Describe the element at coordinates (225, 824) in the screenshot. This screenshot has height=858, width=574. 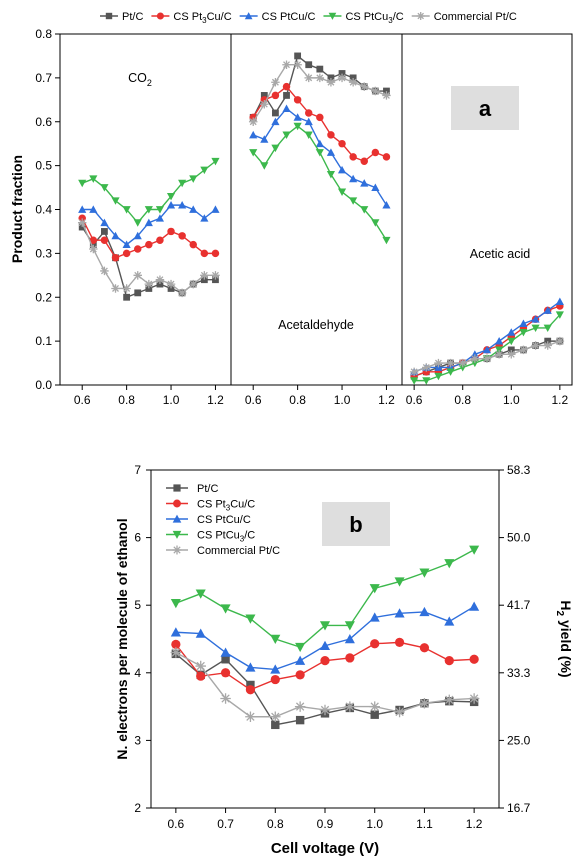
I see `x-tick-label: 0.7` at that location.